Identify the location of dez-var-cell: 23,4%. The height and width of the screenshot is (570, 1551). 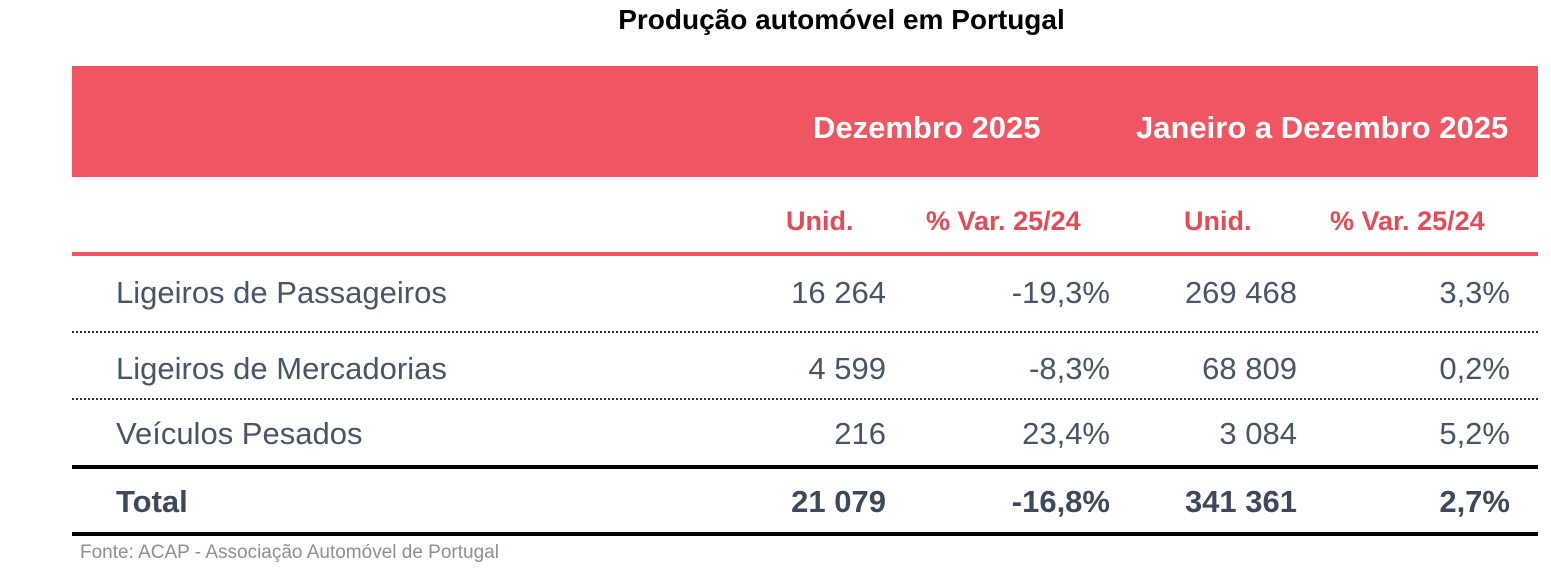
(1066, 433).